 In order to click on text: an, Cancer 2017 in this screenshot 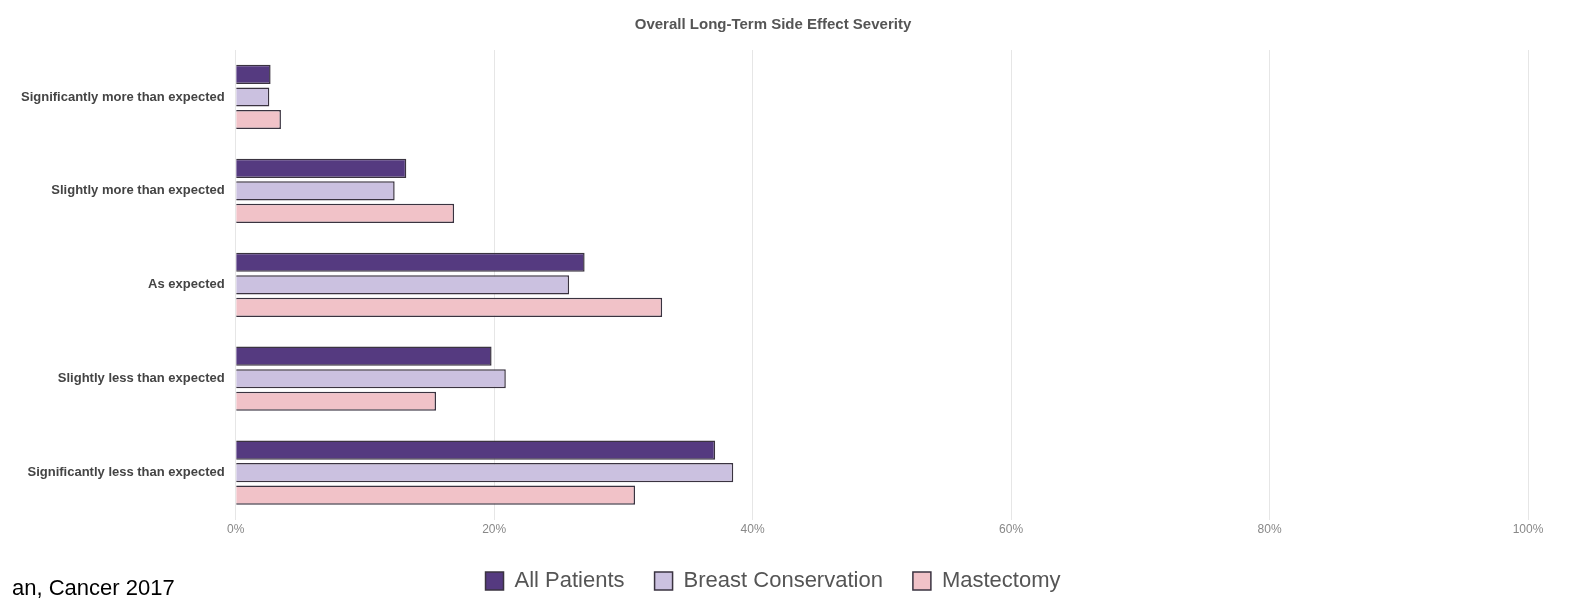, I will do `click(93, 588)`.